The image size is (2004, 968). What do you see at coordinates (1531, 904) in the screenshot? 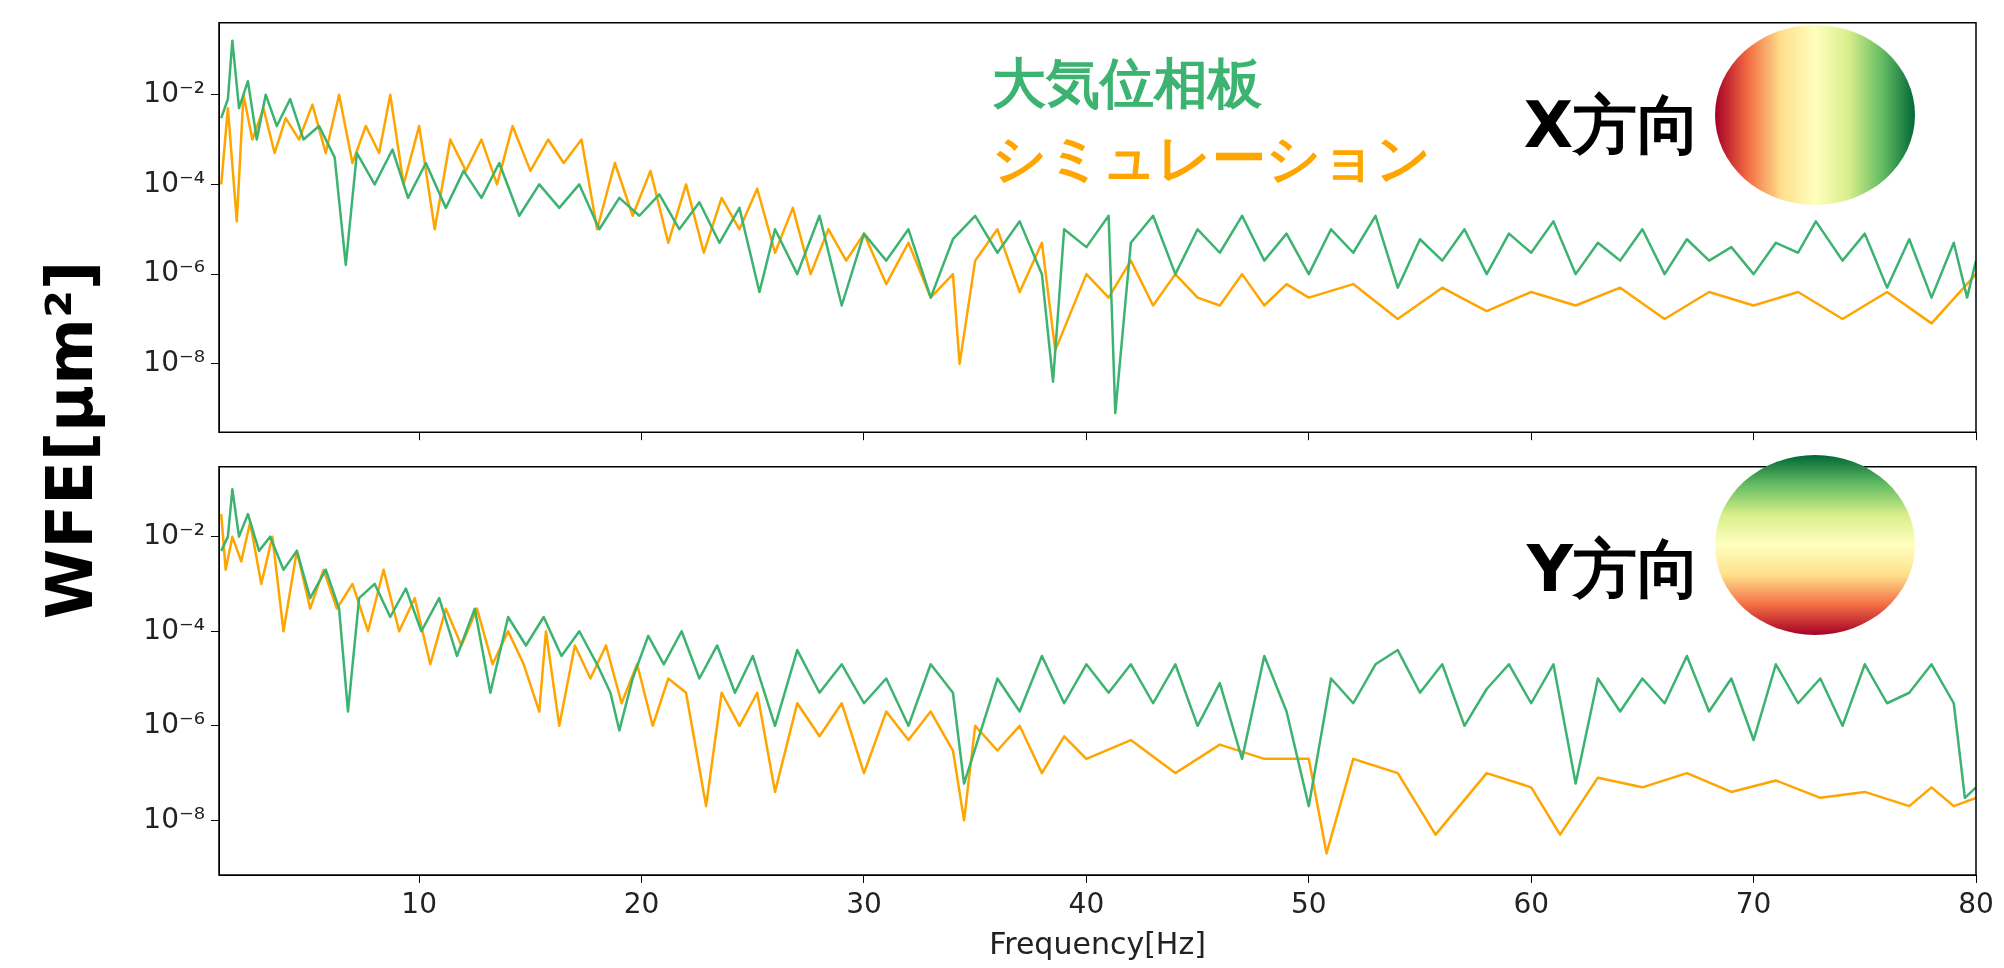
I see `x-tick-label: 60` at bounding box center [1531, 904].